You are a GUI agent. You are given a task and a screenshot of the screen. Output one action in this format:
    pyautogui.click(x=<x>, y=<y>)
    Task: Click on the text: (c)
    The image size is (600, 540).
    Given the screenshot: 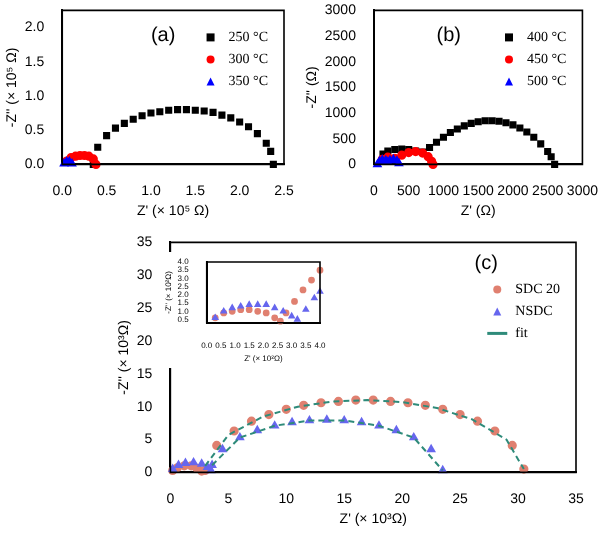 What is the action you would take?
    pyautogui.click(x=486, y=264)
    